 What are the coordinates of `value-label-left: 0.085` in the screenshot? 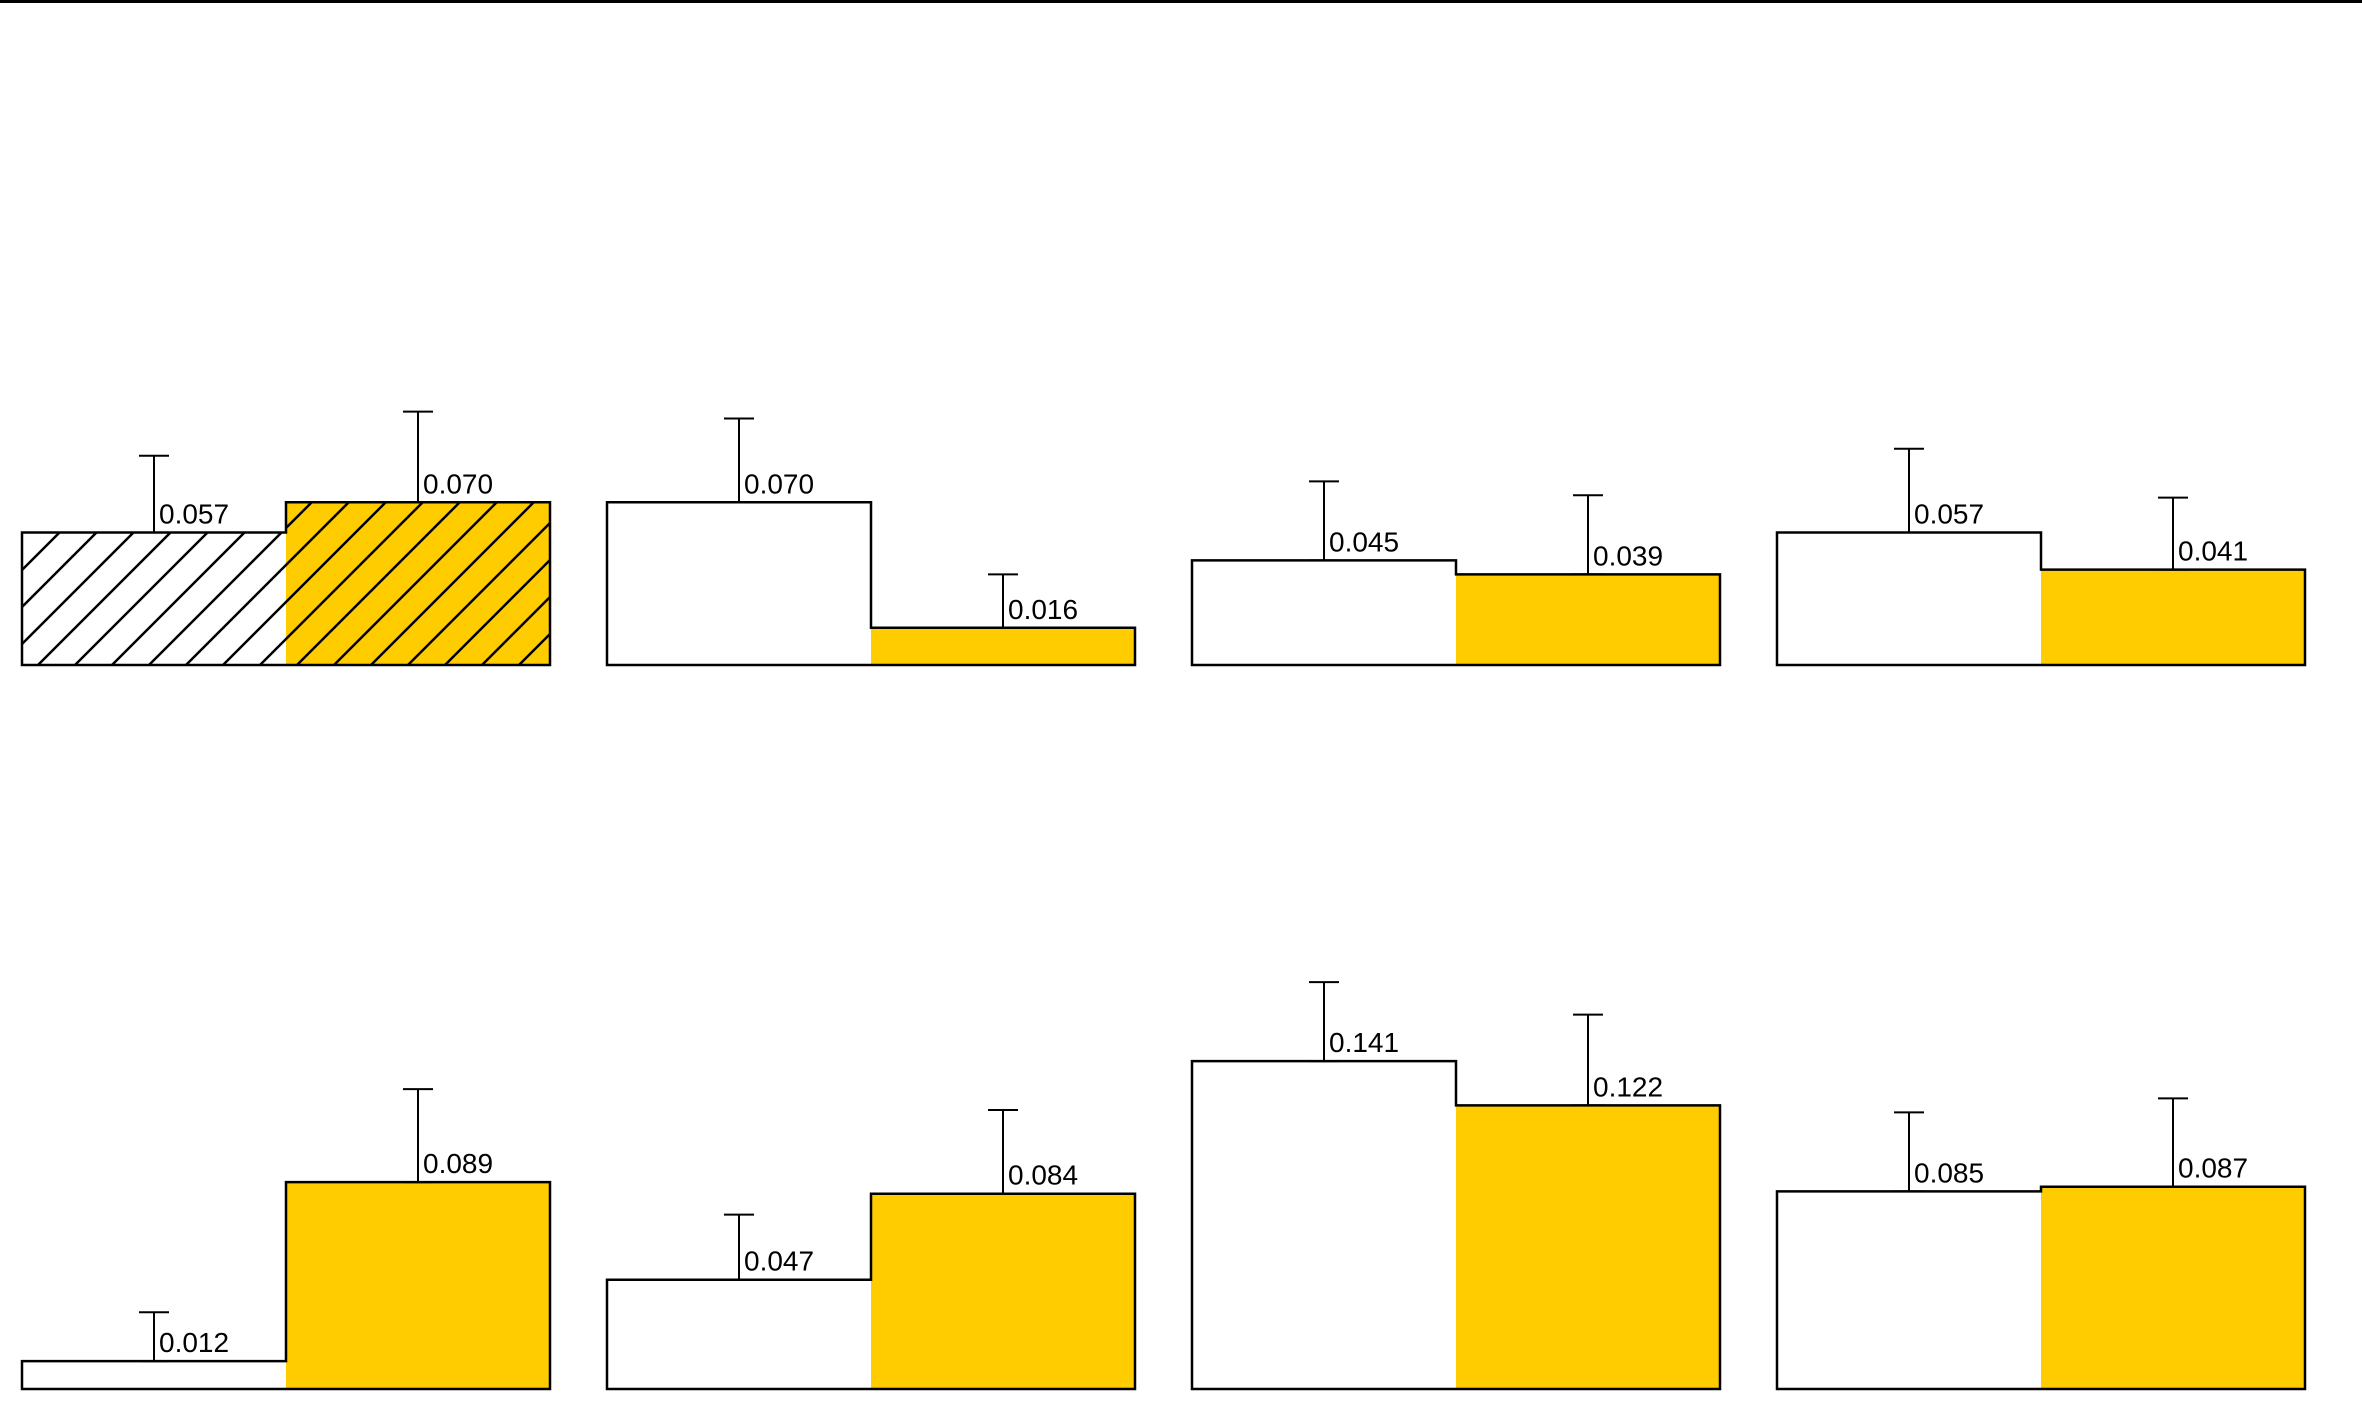 It's located at (1949, 1172).